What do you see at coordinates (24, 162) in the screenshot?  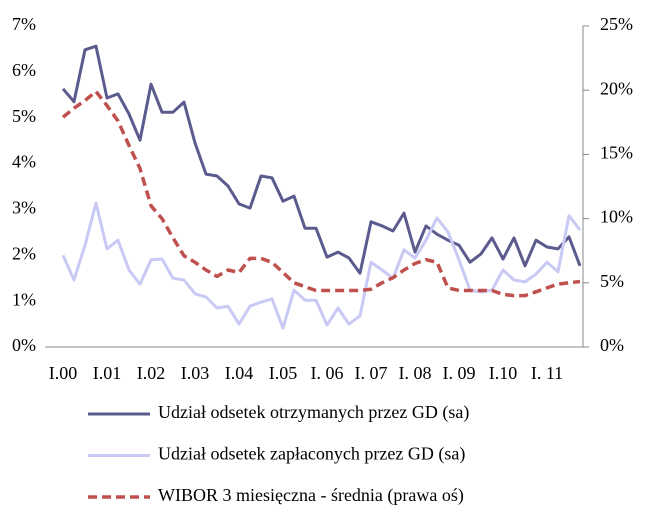 I see `y-tick-label: 4%` at bounding box center [24, 162].